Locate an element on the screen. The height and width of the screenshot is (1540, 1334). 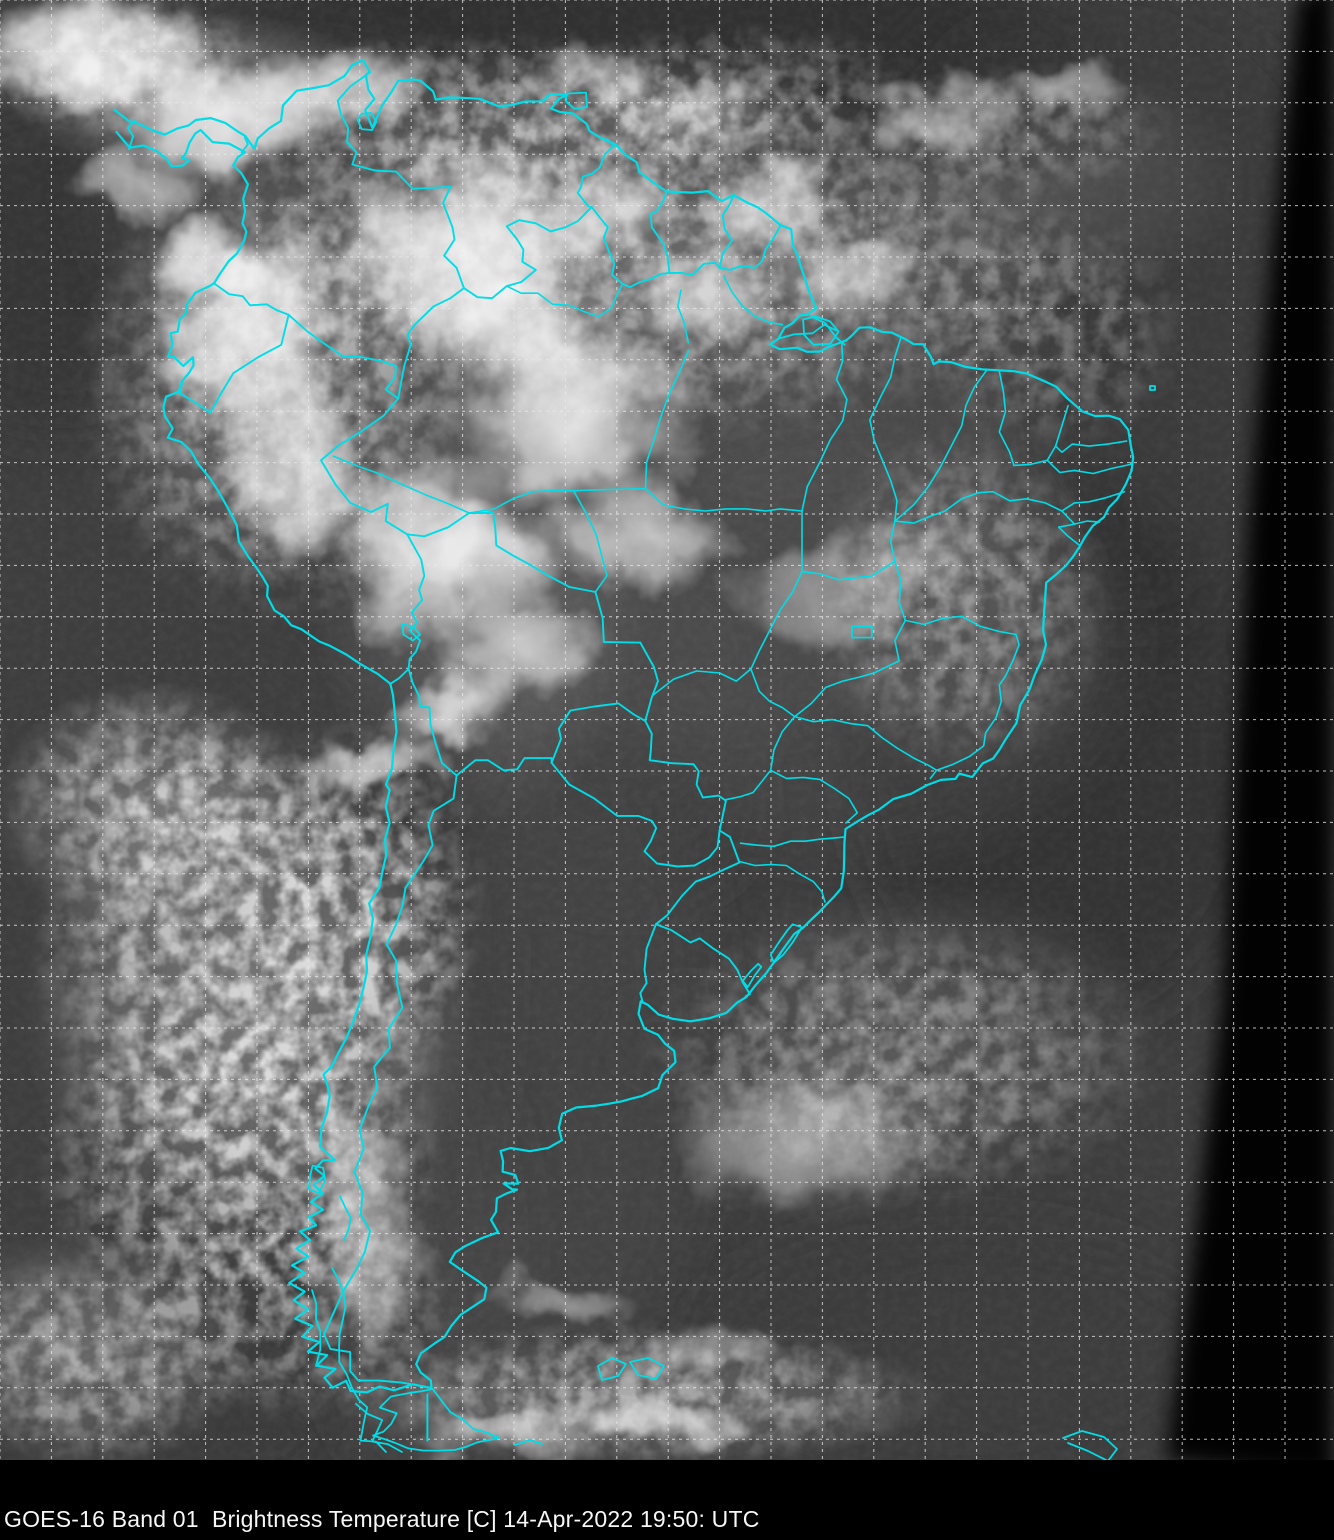
mg-rj-es is located at coordinates (962, 693).